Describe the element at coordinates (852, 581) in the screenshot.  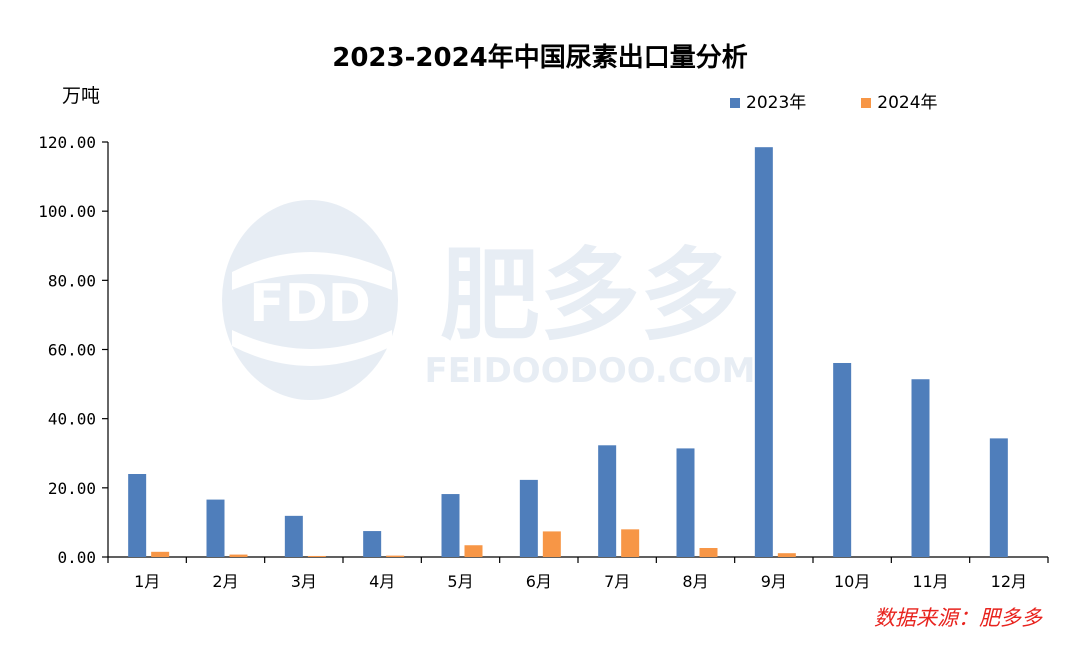
I see `x-tick-label: 10月` at that location.